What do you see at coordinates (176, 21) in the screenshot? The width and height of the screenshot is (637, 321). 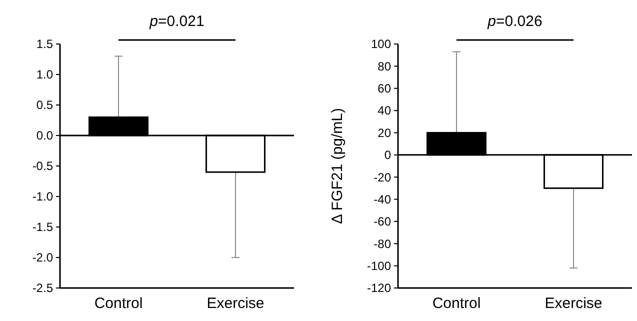 I see `text: p=0.021` at bounding box center [176, 21].